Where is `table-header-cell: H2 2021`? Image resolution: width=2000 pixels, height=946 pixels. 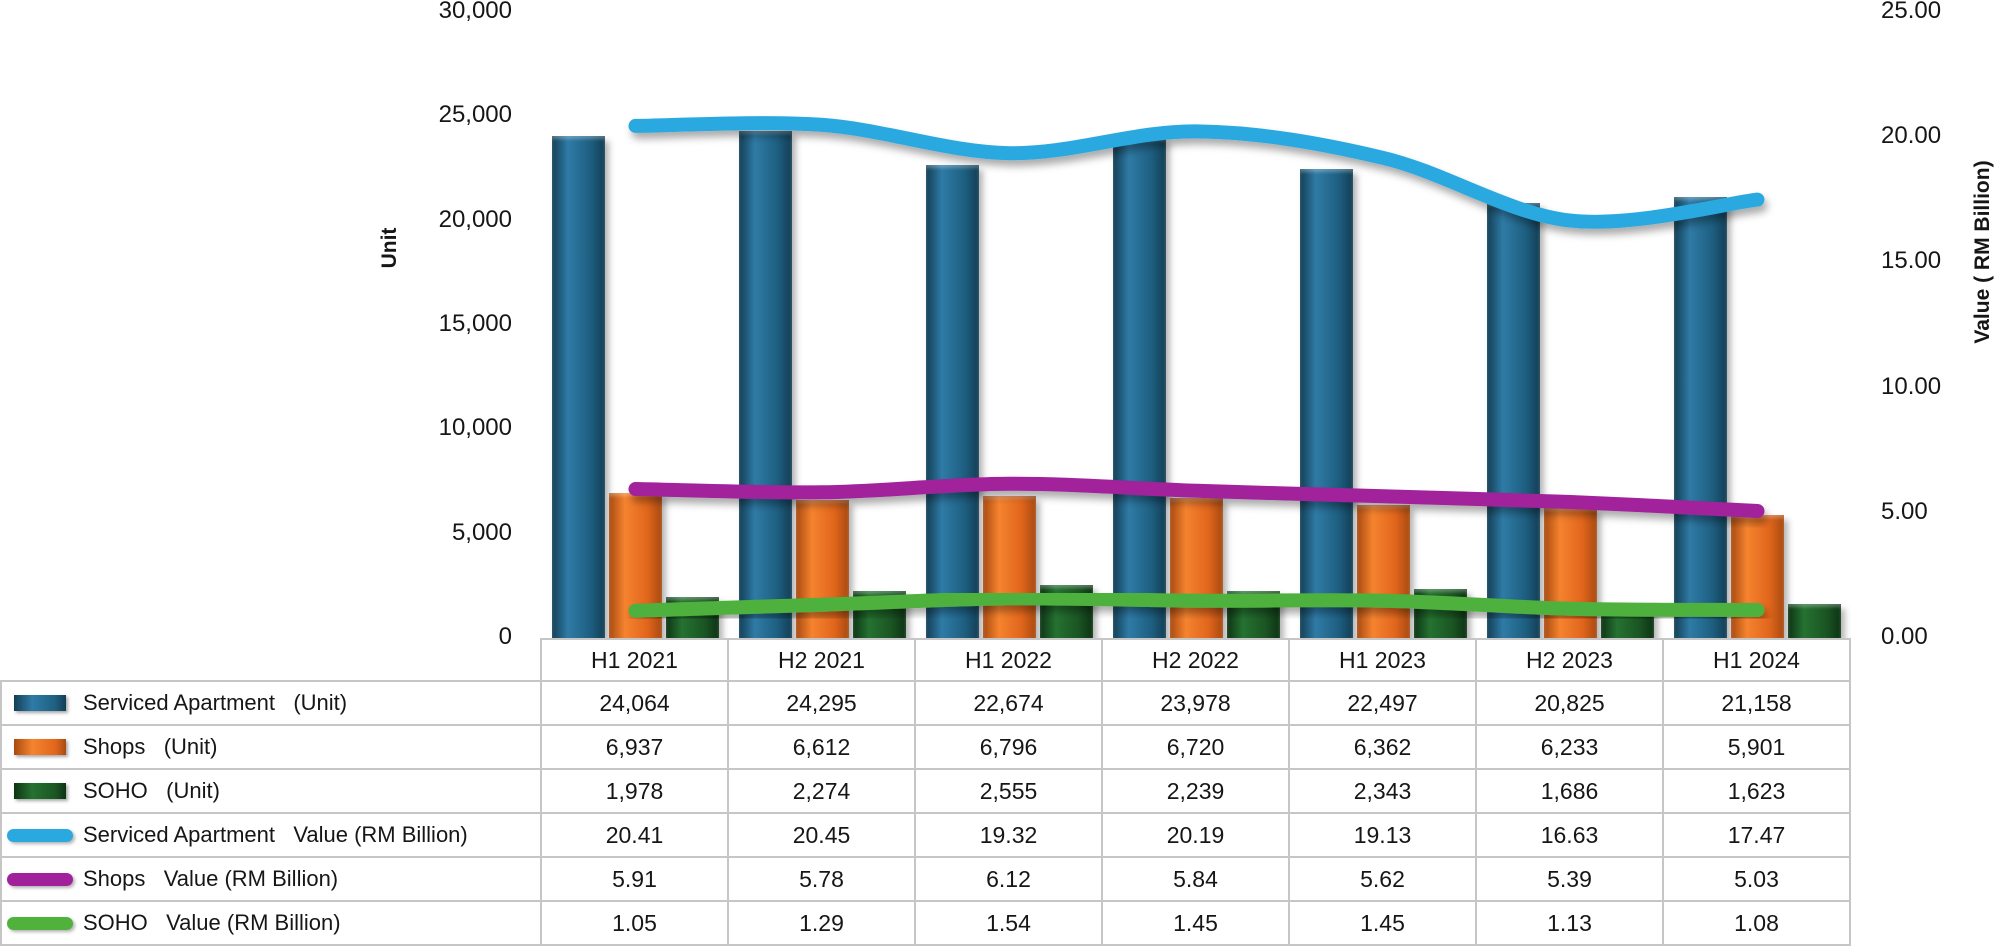
table-header-cell: H2 2021 is located at coordinates (822, 660).